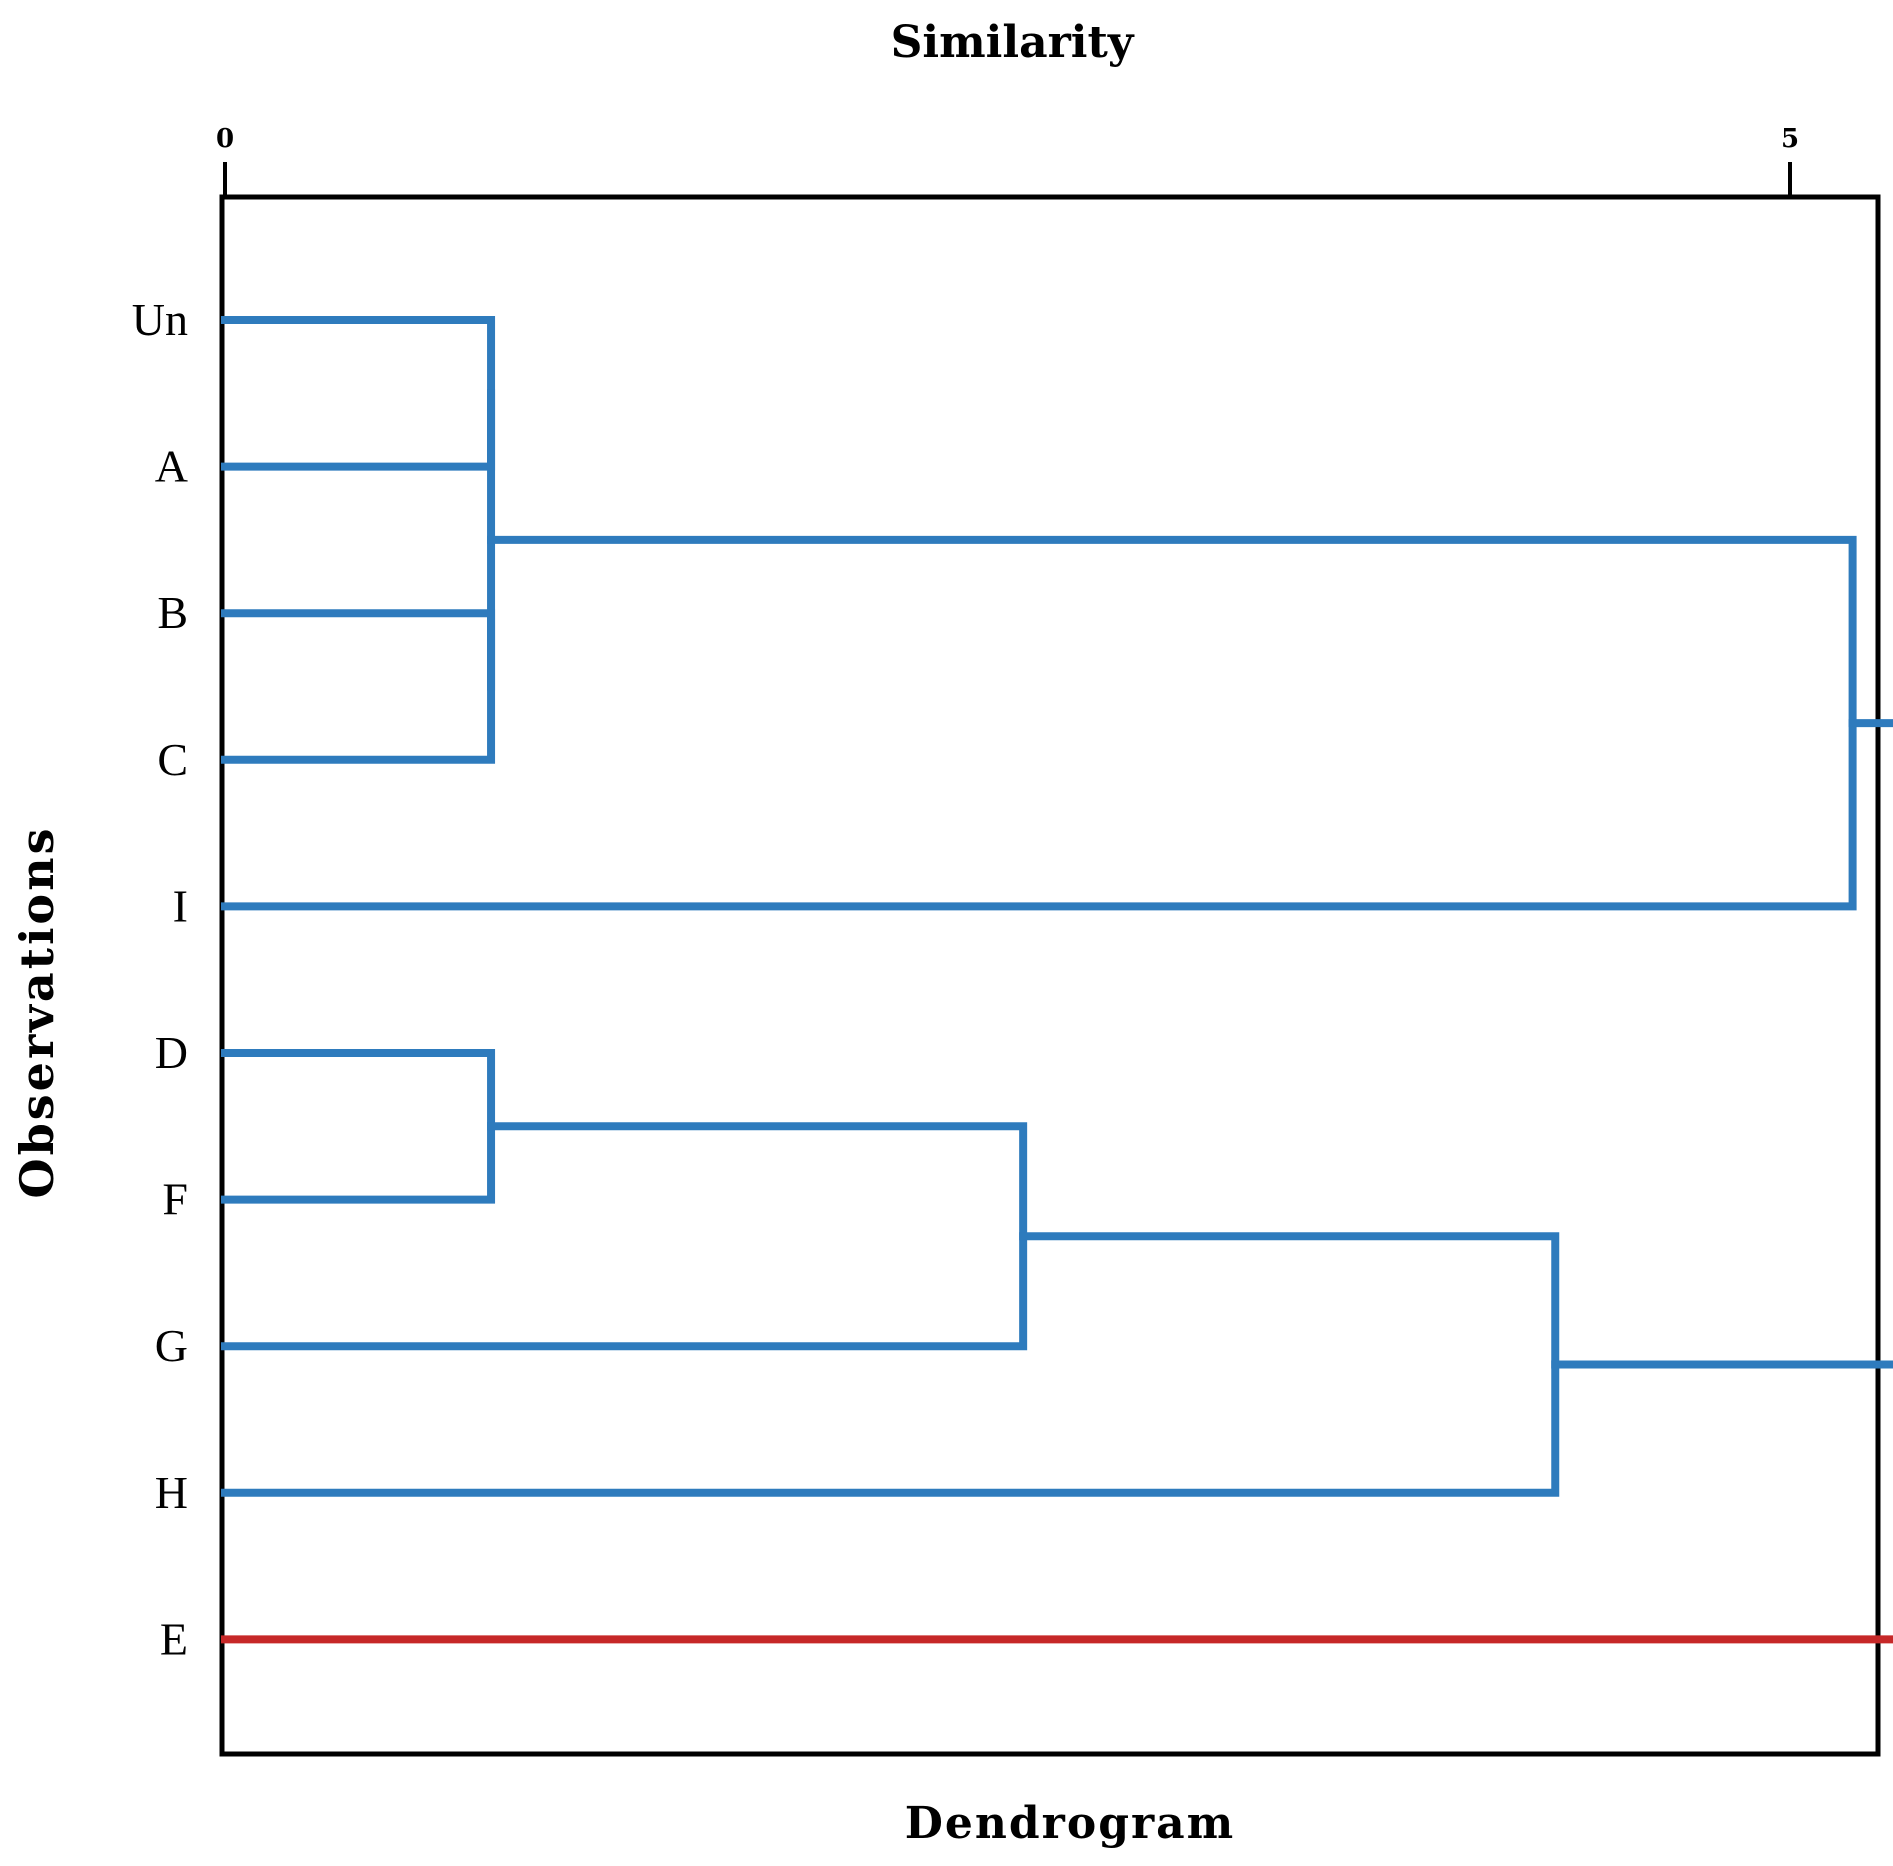  Describe the element at coordinates (1722, 1044) in the screenshot. I see `dendrogram-link-m8` at that location.